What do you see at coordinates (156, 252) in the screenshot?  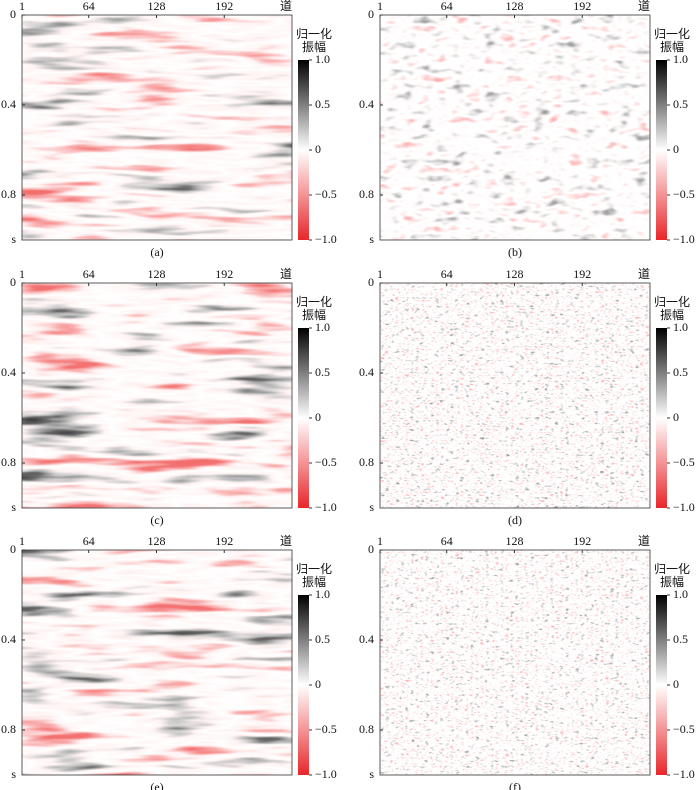 I see `panel-caption: (a)` at bounding box center [156, 252].